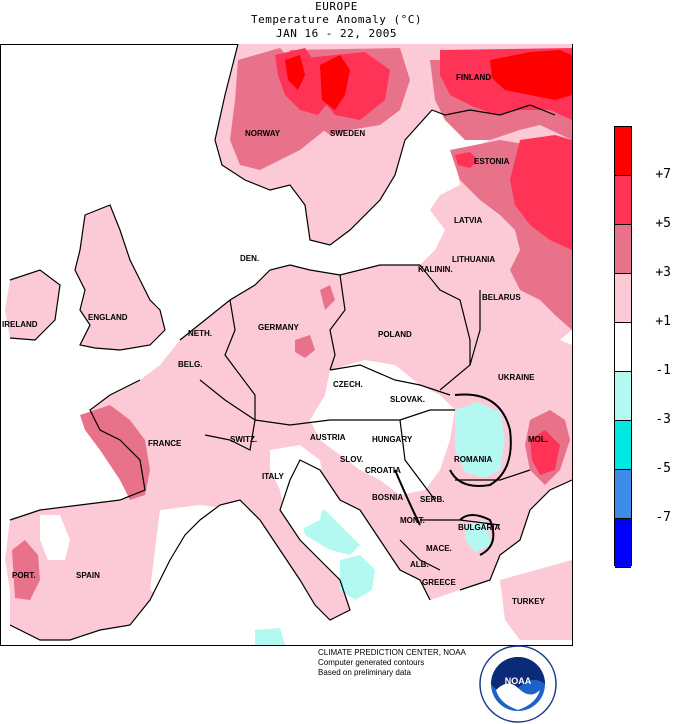 The width and height of the screenshot is (673, 724). Describe the element at coordinates (439, 582) in the screenshot. I see `label-greece: GREECE` at that location.